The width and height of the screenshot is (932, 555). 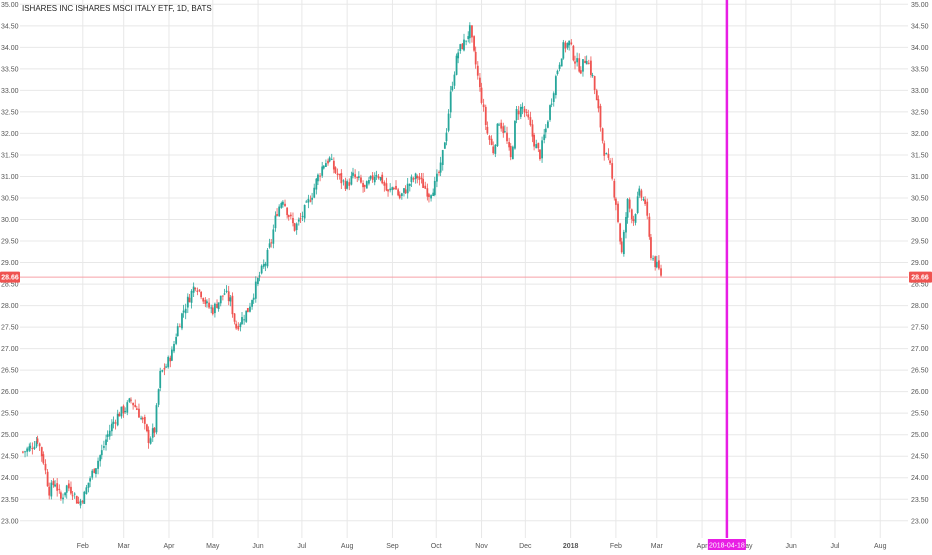 I want to click on y-tick-label-left: 31.50, so click(x=10, y=155).